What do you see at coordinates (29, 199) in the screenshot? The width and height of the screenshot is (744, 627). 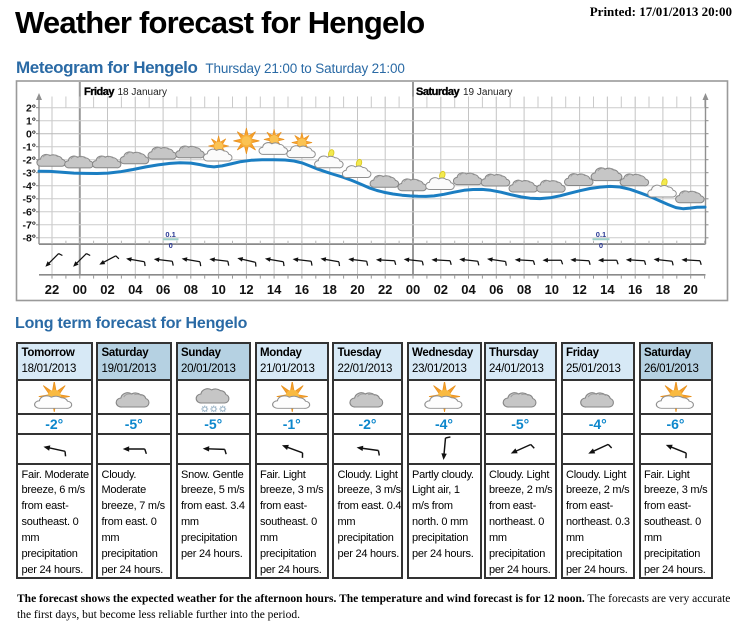 I see `svg-text: -5°` at bounding box center [29, 199].